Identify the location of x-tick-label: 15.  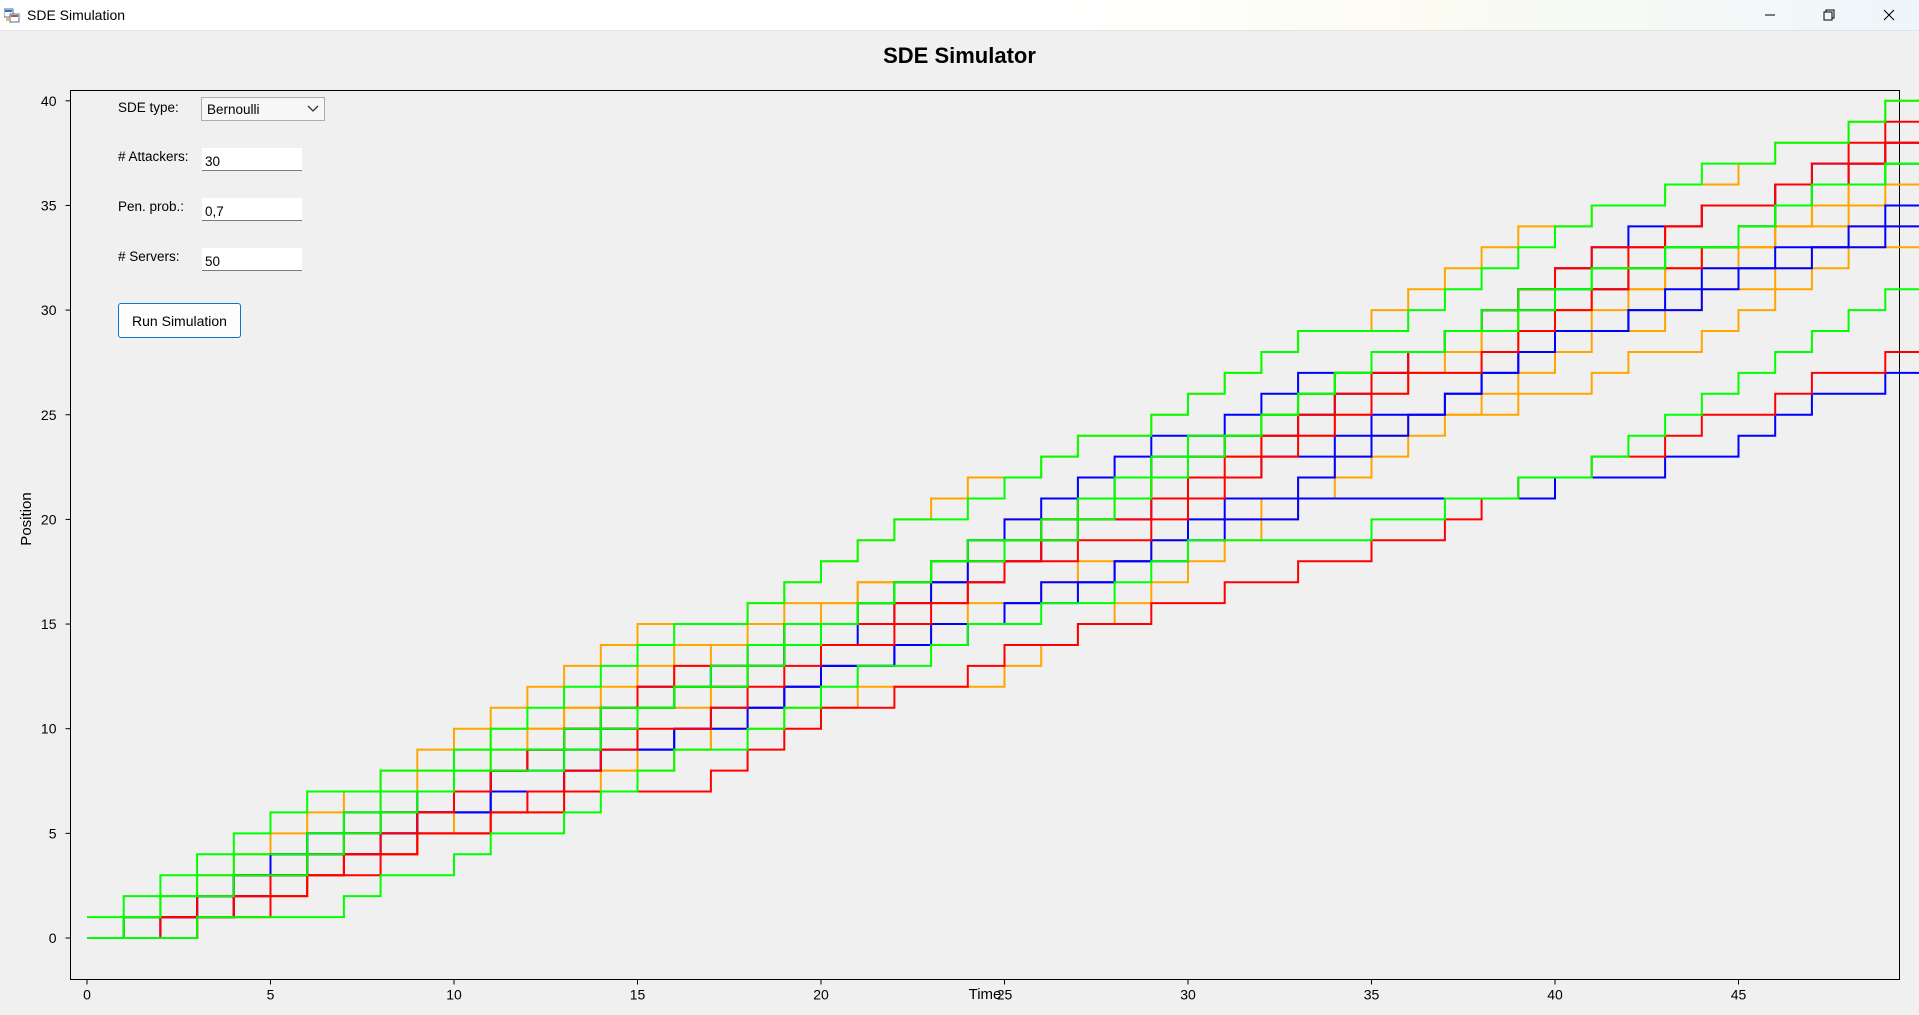
(638, 995).